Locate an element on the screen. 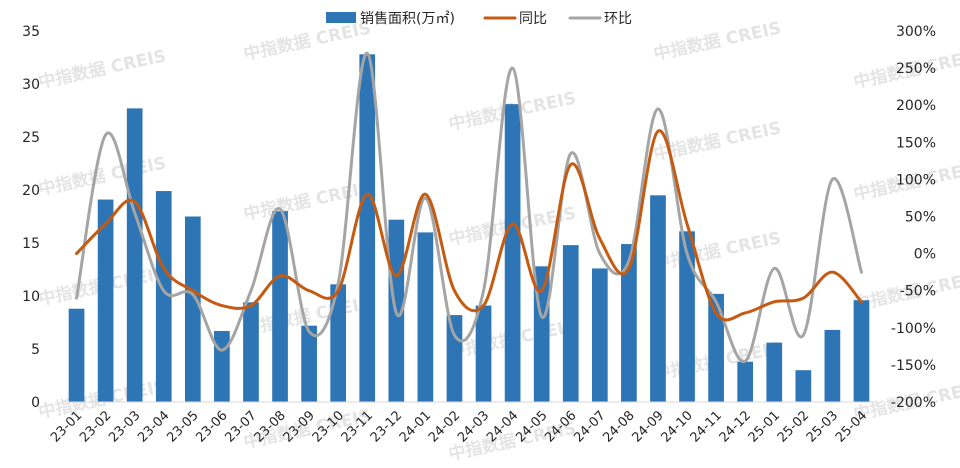 The height and width of the screenshot is (468, 960). left-tick-label: 35 is located at coordinates (31, 32).